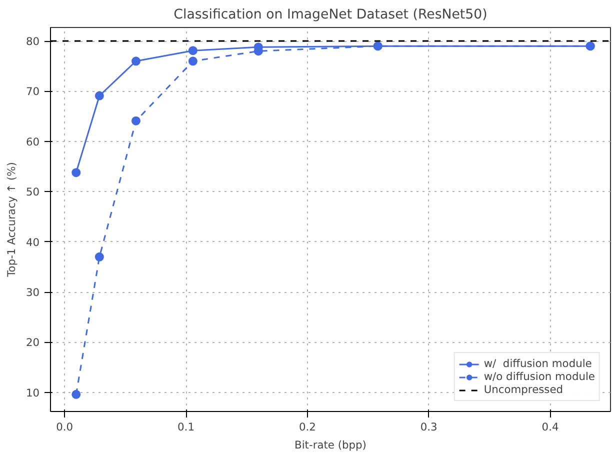  What do you see at coordinates (33, 141) in the screenshot?
I see `y-tick-label: 60` at bounding box center [33, 141].